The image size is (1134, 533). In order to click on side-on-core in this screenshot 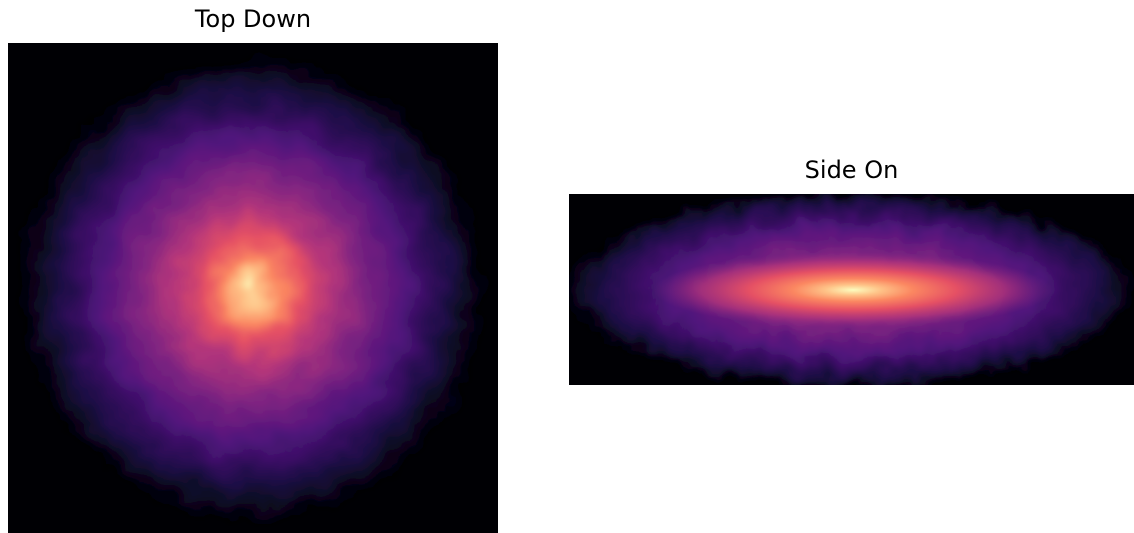, I will do `click(853, 290)`.